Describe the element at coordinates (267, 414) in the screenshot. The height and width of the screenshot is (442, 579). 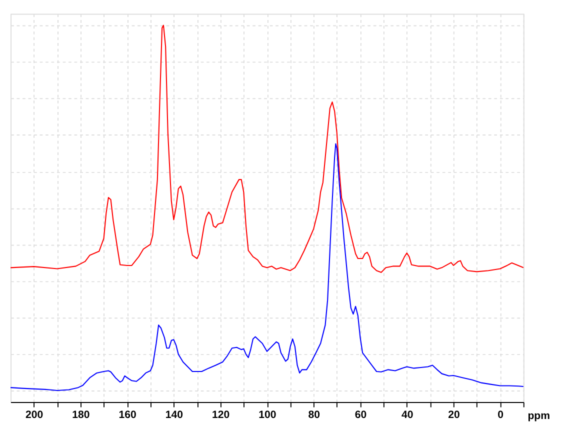
I see `x-tick-label: 100` at that location.